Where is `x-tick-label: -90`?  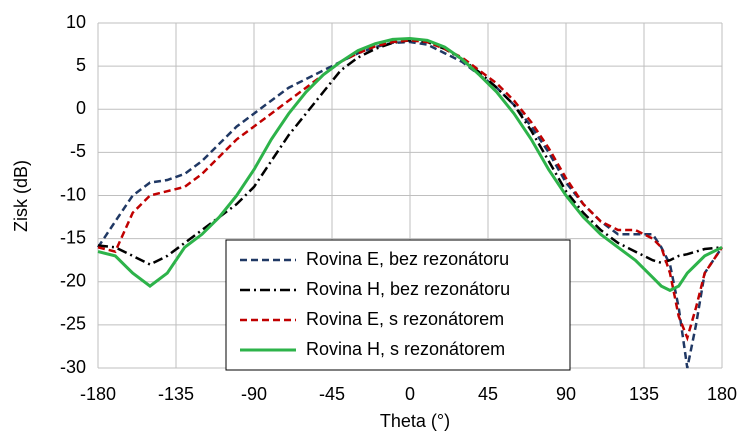
x-tick-label: -90 is located at coordinates (254, 394).